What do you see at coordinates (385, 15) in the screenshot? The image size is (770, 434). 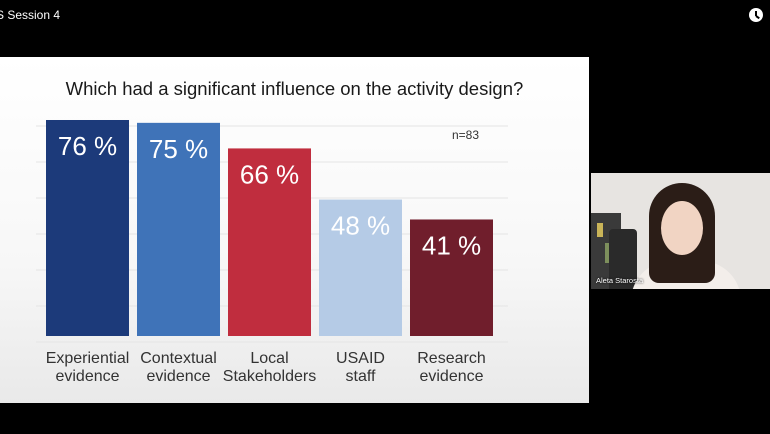 I see `top-bar: S Session 4` at bounding box center [385, 15].